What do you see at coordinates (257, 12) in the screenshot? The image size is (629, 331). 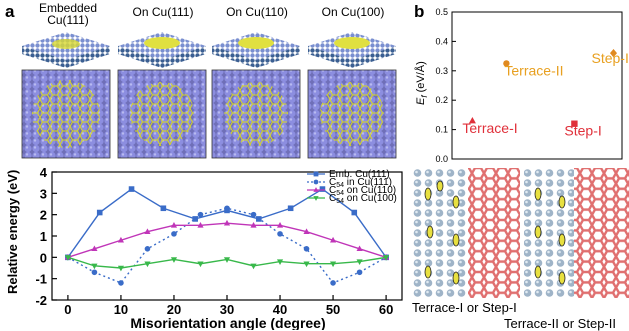 I see `title-on-cu110: On Cu(110)` at bounding box center [257, 12].